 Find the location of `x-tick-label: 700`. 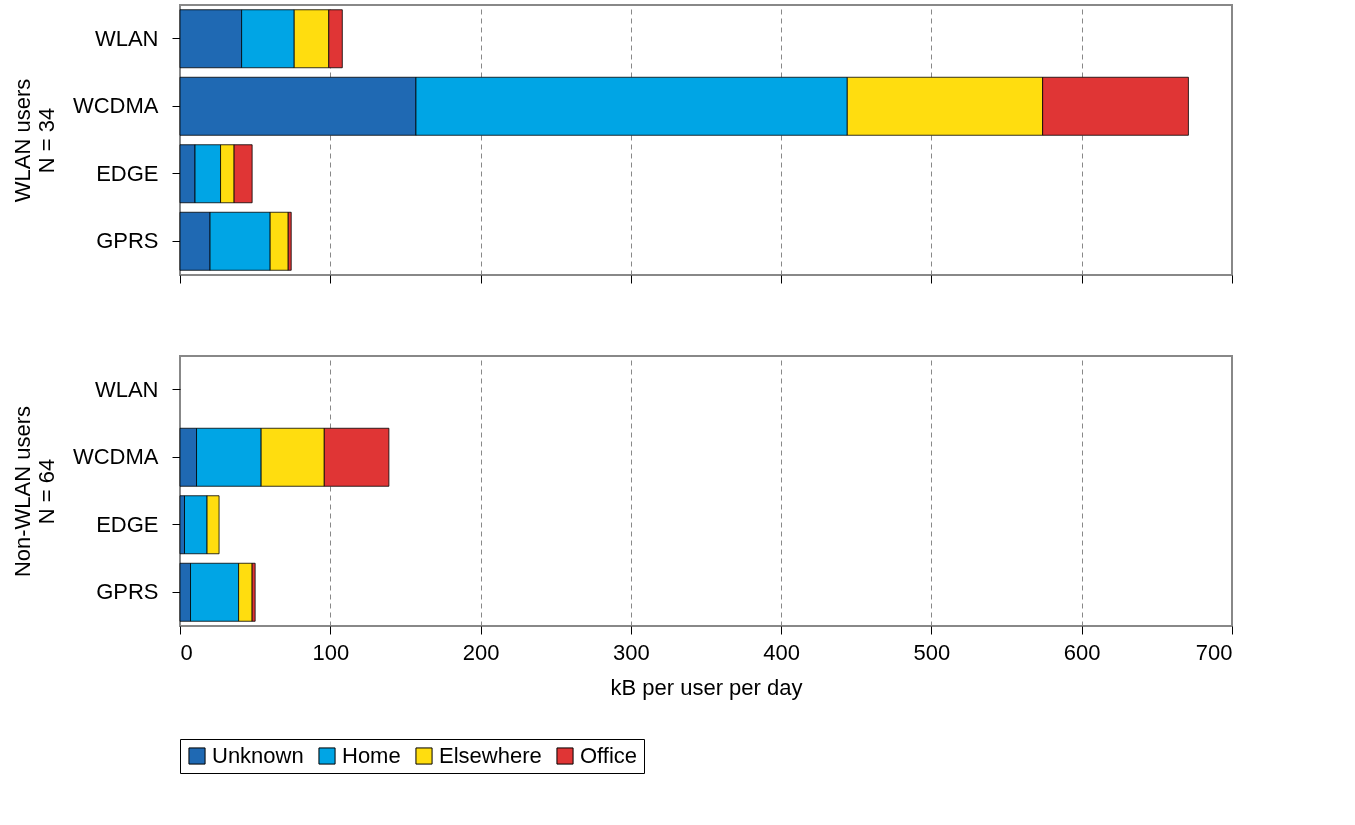

x-tick-label: 700 is located at coordinates (1214, 652).